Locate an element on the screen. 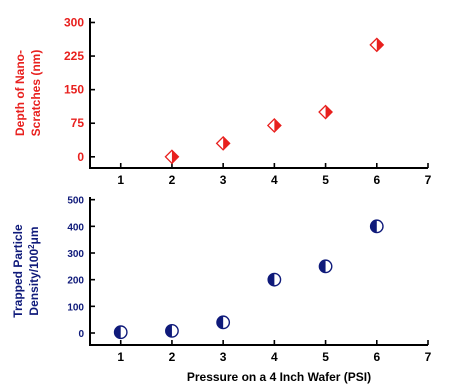 This screenshot has width=455, height=386. bottom-x-tick-label: 6 is located at coordinates (376, 357).